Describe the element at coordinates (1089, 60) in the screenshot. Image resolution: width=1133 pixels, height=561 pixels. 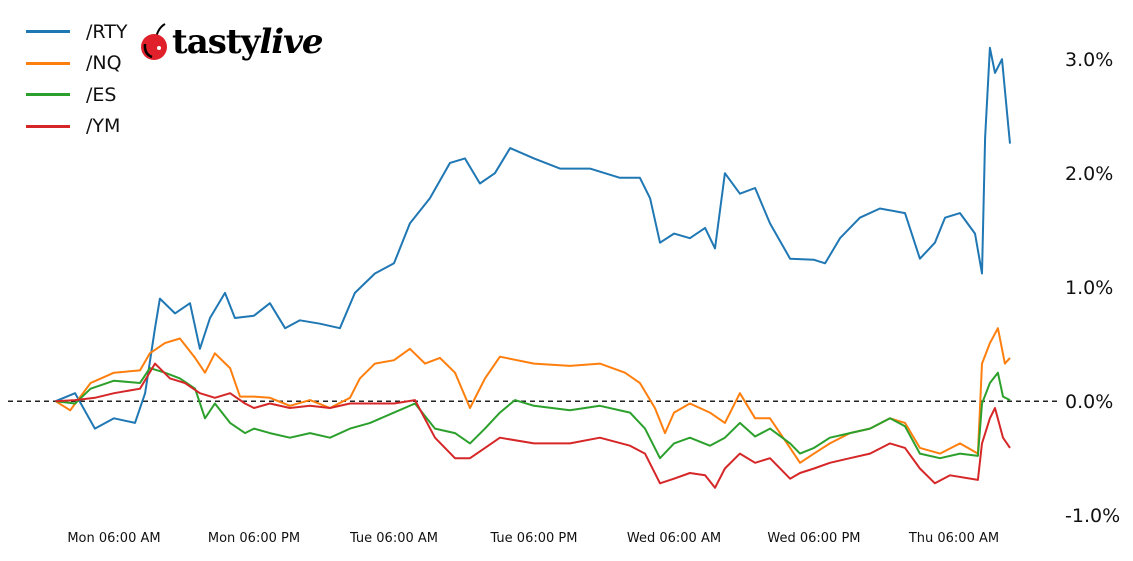
I see `y-tick-label: 3.0%` at that location.